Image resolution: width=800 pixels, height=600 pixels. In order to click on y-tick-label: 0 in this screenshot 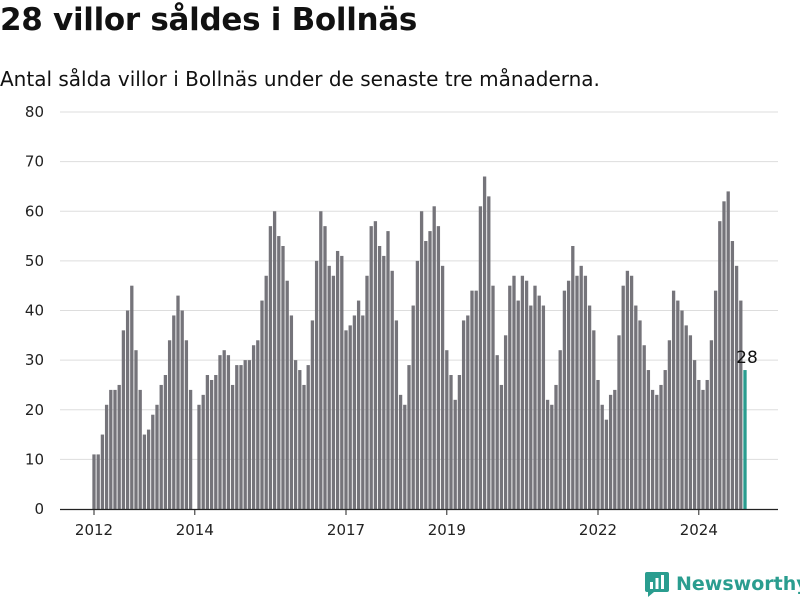, I will do `click(39, 509)`.